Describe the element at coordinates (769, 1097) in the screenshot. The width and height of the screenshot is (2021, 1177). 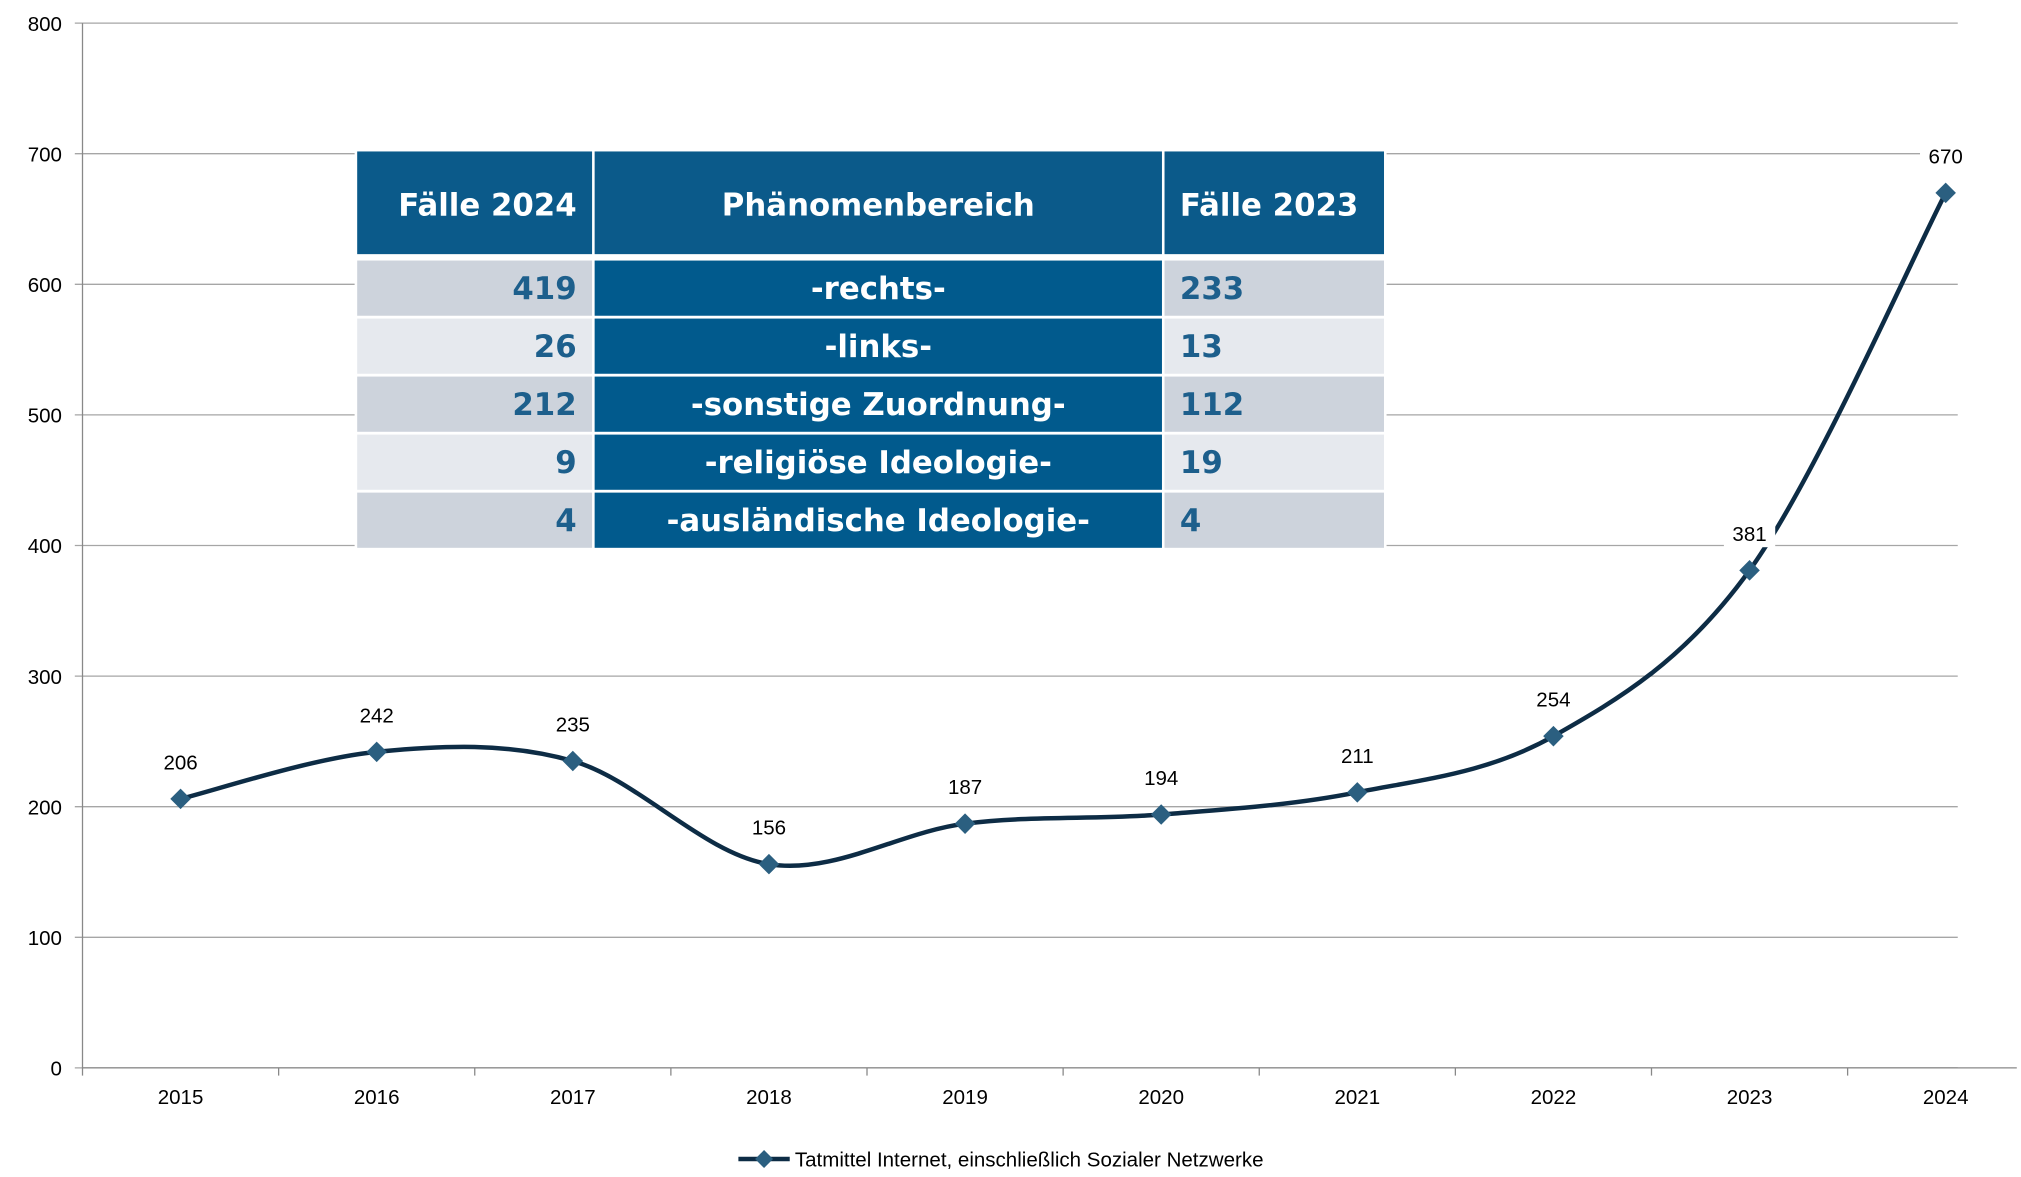
I see `x-tick-label: 2018` at that location.